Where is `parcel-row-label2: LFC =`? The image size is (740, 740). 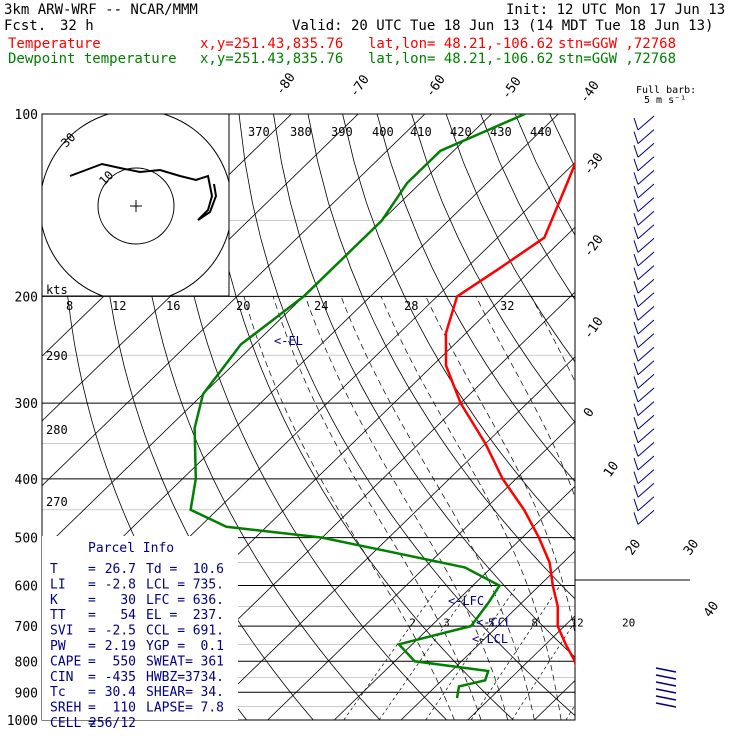 parcel-row-label2: LFC = is located at coordinates (165, 600).